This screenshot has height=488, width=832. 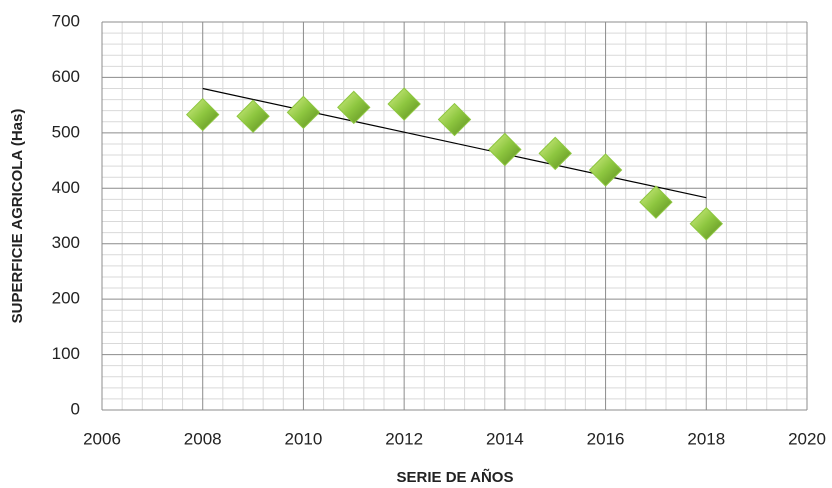 What do you see at coordinates (17, 216) in the screenshot?
I see `y-axis-title: SUPERFICIE AGRICOLA (Has)` at bounding box center [17, 216].